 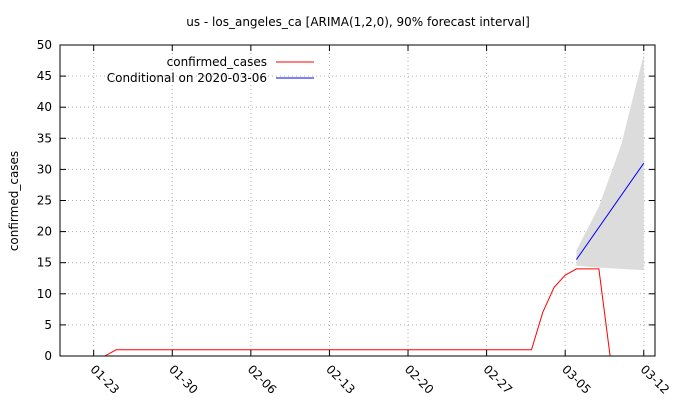 I want to click on x-tick-label: 02-20, so click(x=419, y=379).